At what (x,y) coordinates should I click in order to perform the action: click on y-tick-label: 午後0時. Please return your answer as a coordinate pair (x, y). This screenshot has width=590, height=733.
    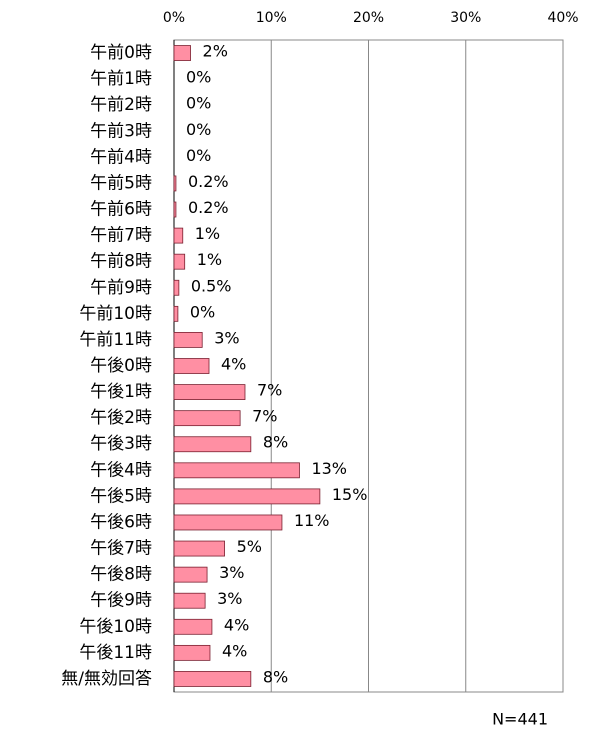
    Looking at the image, I should click on (121, 366).